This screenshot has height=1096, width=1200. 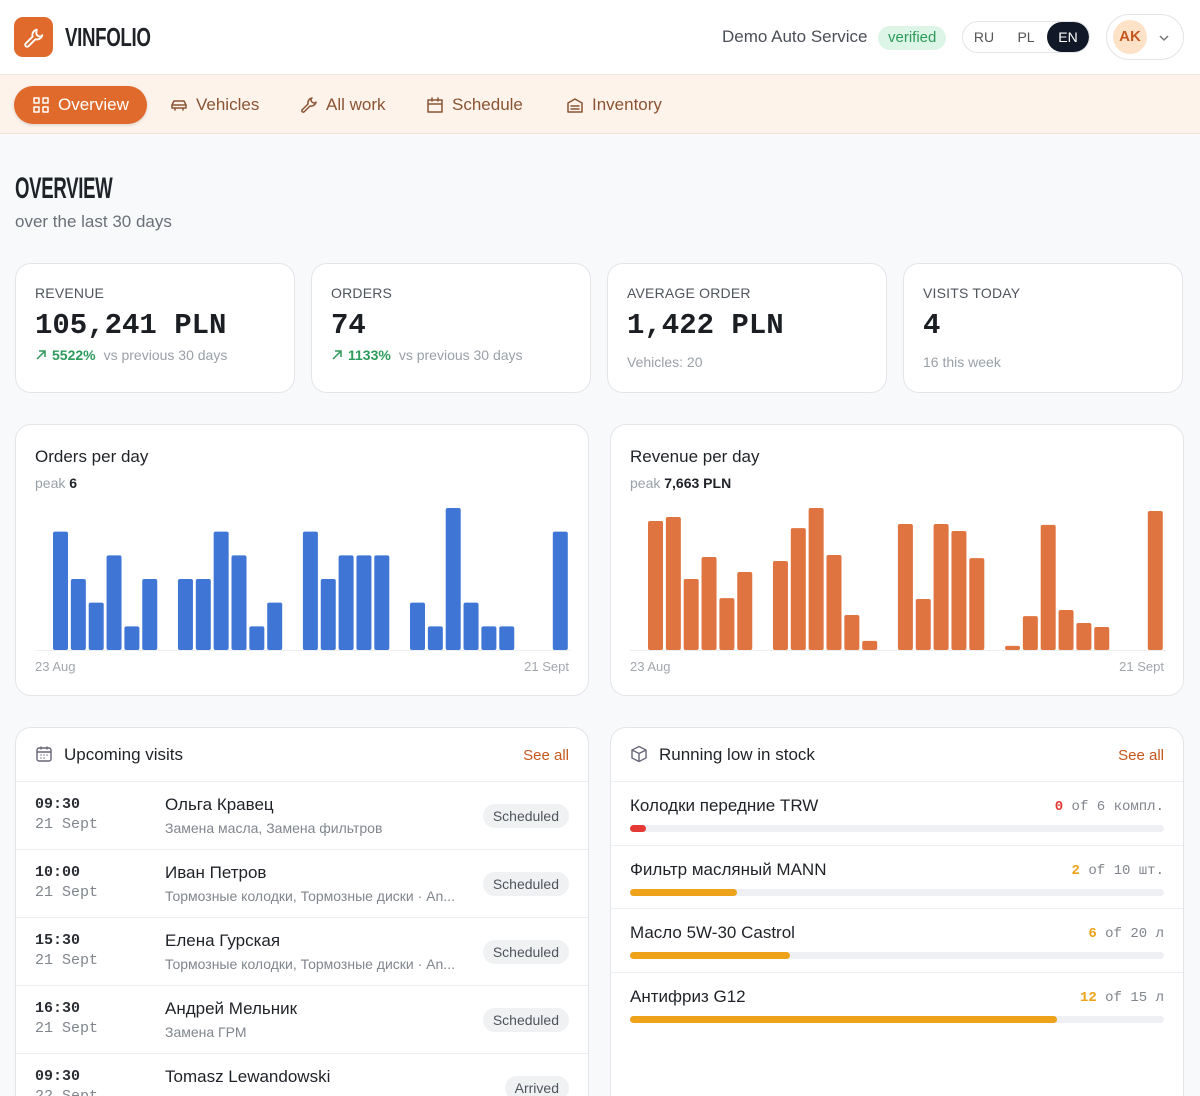 I want to click on stock-name: Колодки передние TRW, so click(x=724, y=805).